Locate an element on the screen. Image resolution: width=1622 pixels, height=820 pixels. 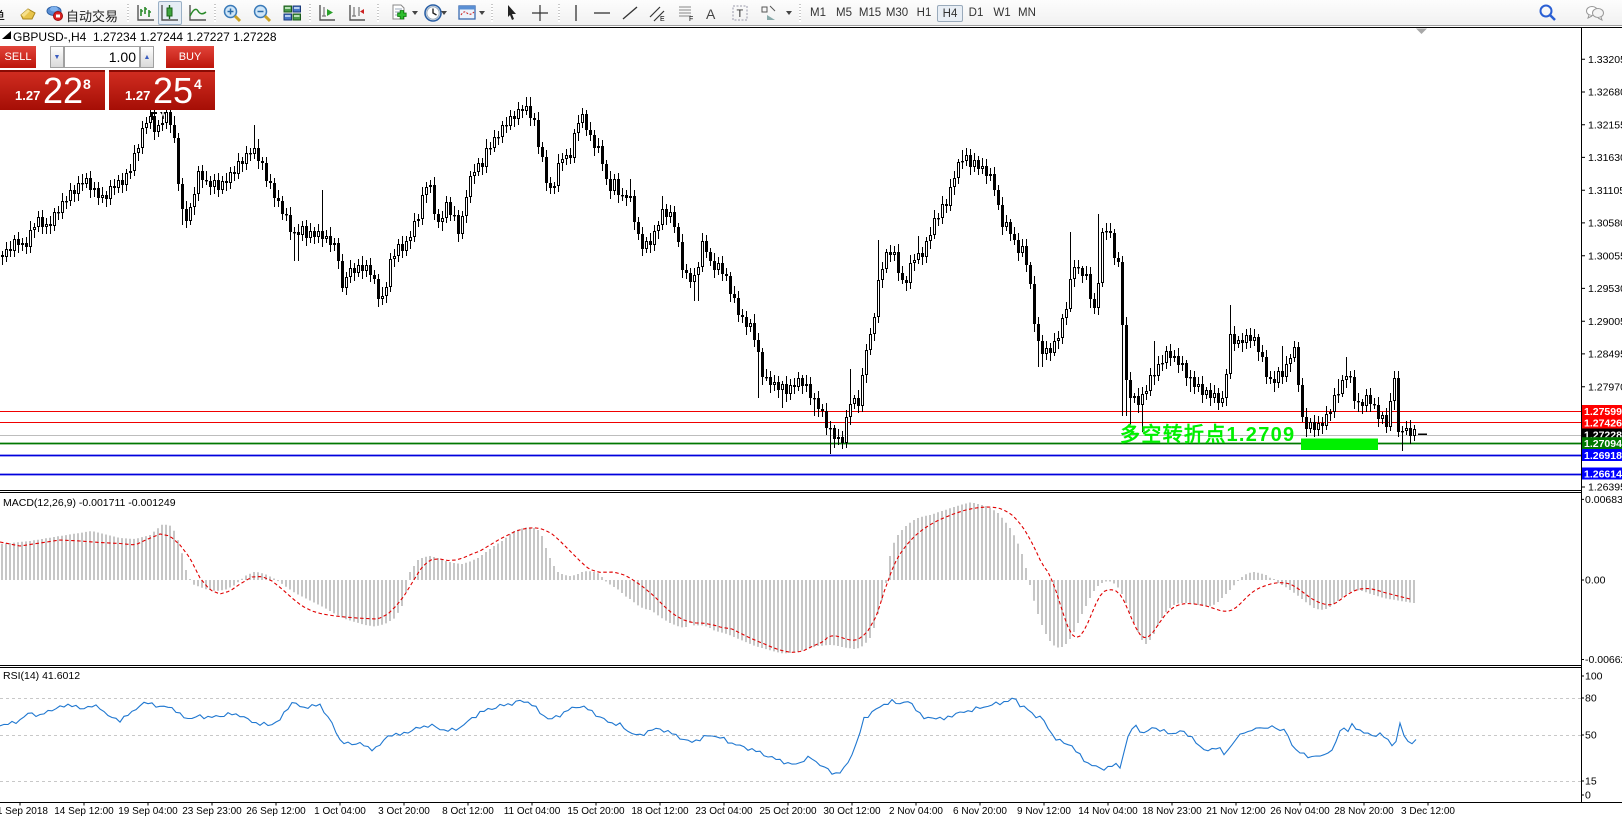
svg-text: 14 Sep 12:00 is located at coordinates (84, 811).